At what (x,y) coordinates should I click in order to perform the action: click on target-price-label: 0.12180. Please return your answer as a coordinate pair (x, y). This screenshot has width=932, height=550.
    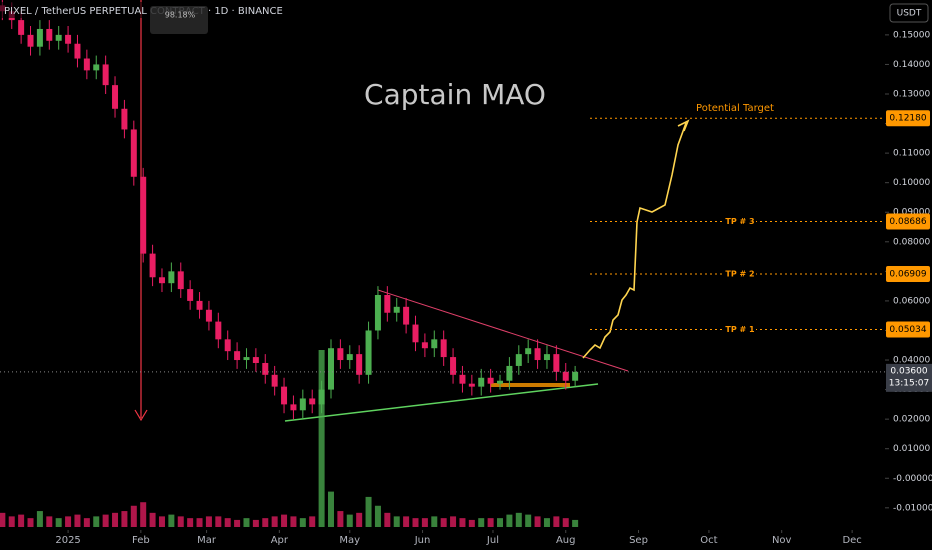
    Looking at the image, I should click on (907, 119).